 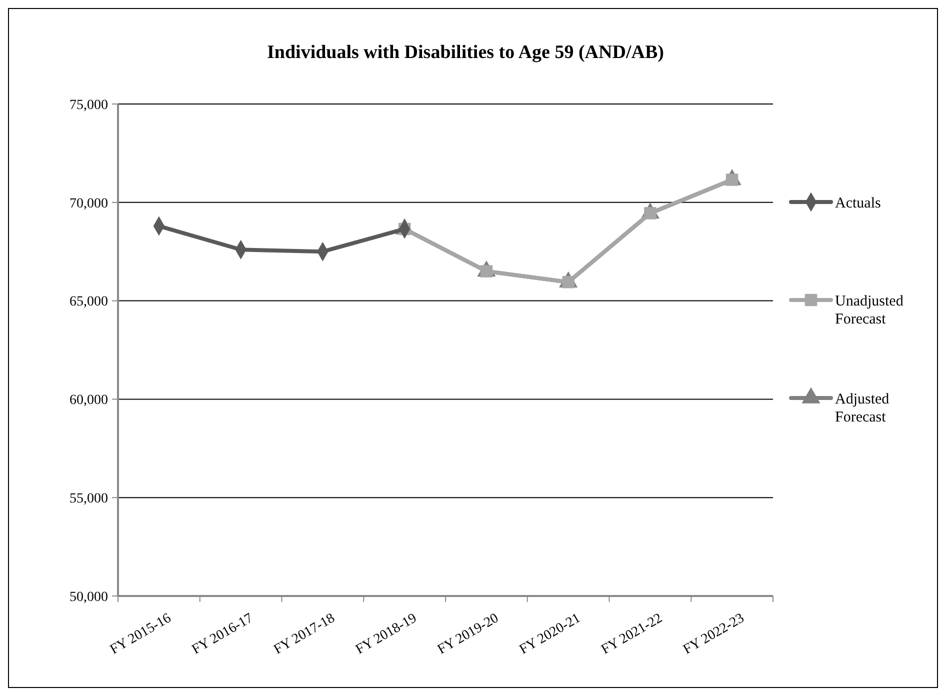 I want to click on chart-title: Individuals with Disabilities to Age 59 (AND/AB), so click(x=465, y=52).